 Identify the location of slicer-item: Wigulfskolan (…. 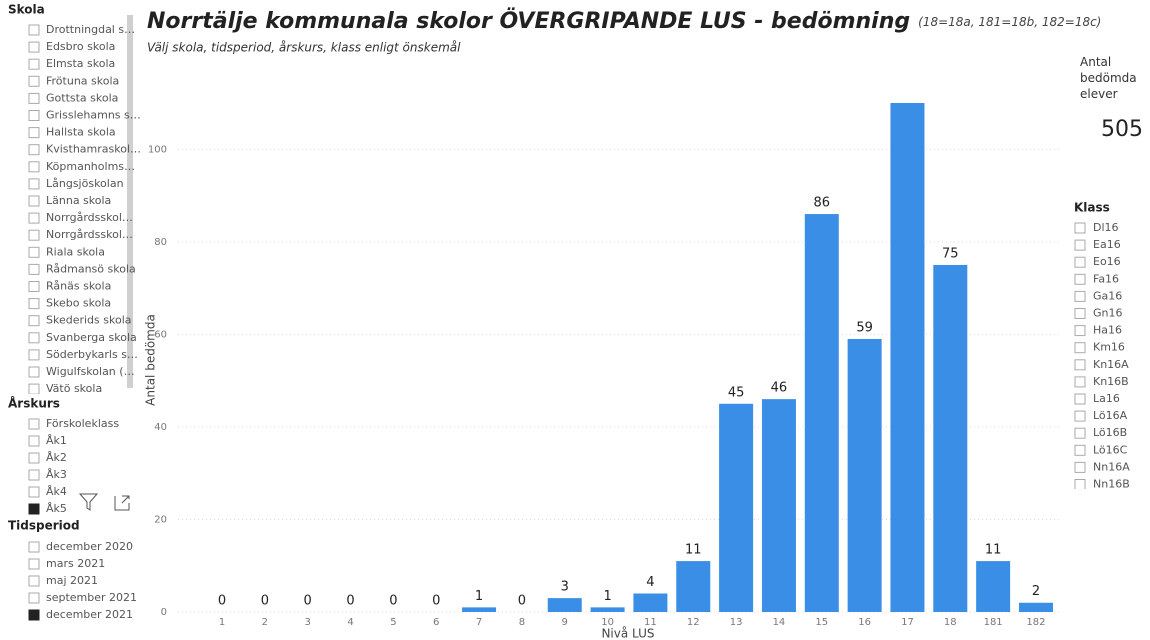
(90, 371).